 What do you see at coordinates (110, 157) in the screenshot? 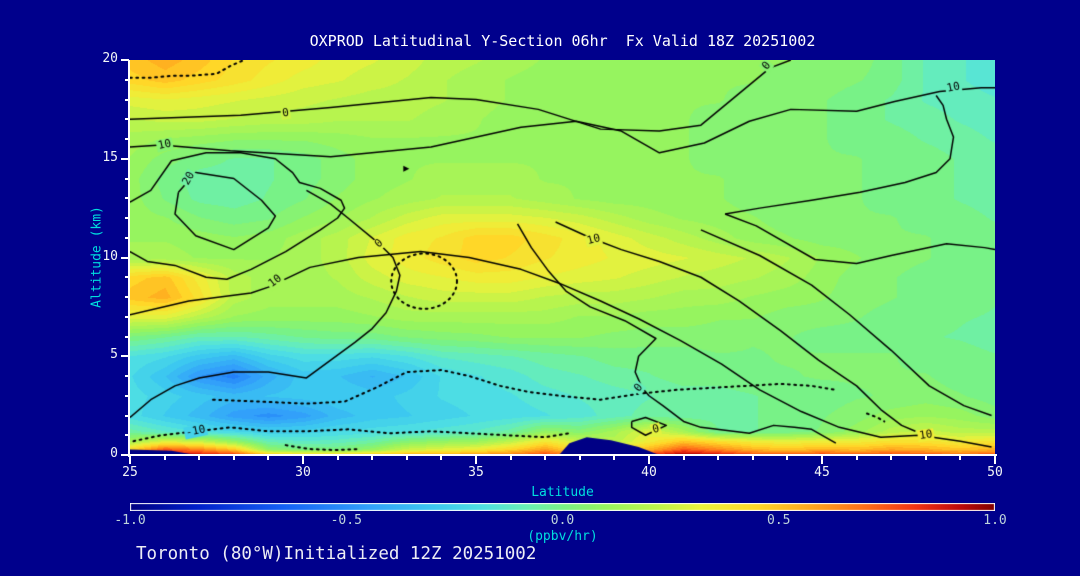
I see `y-tick-label: 15` at bounding box center [110, 157].